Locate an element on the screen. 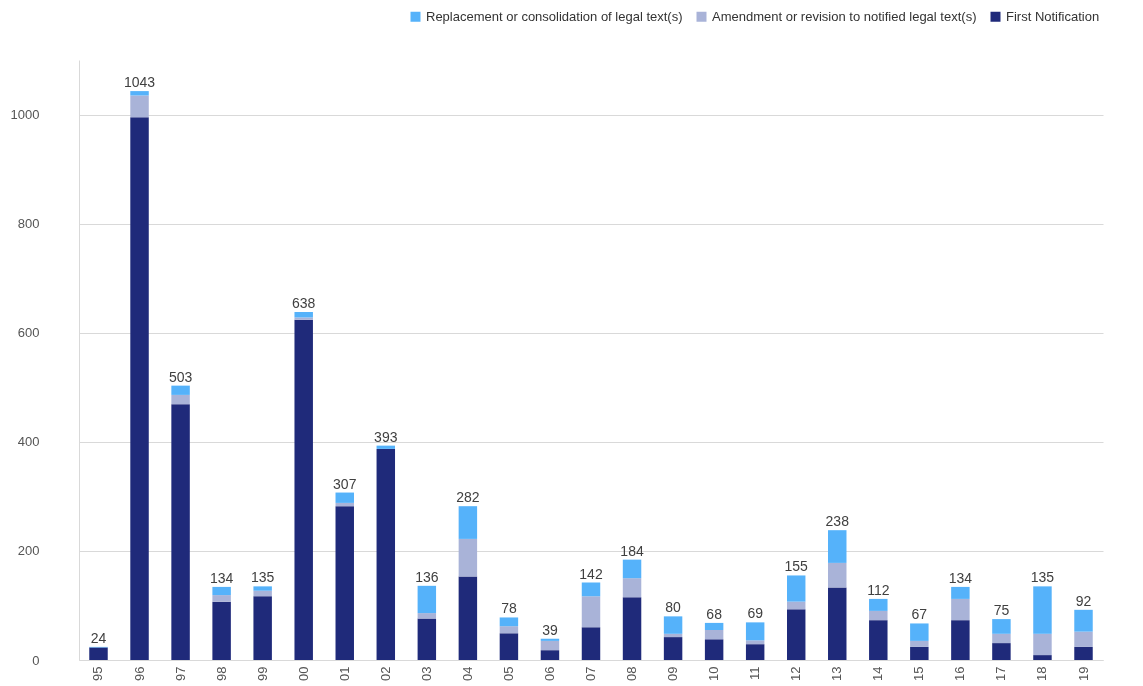  x-tick-label: 96 is located at coordinates (139, 673).